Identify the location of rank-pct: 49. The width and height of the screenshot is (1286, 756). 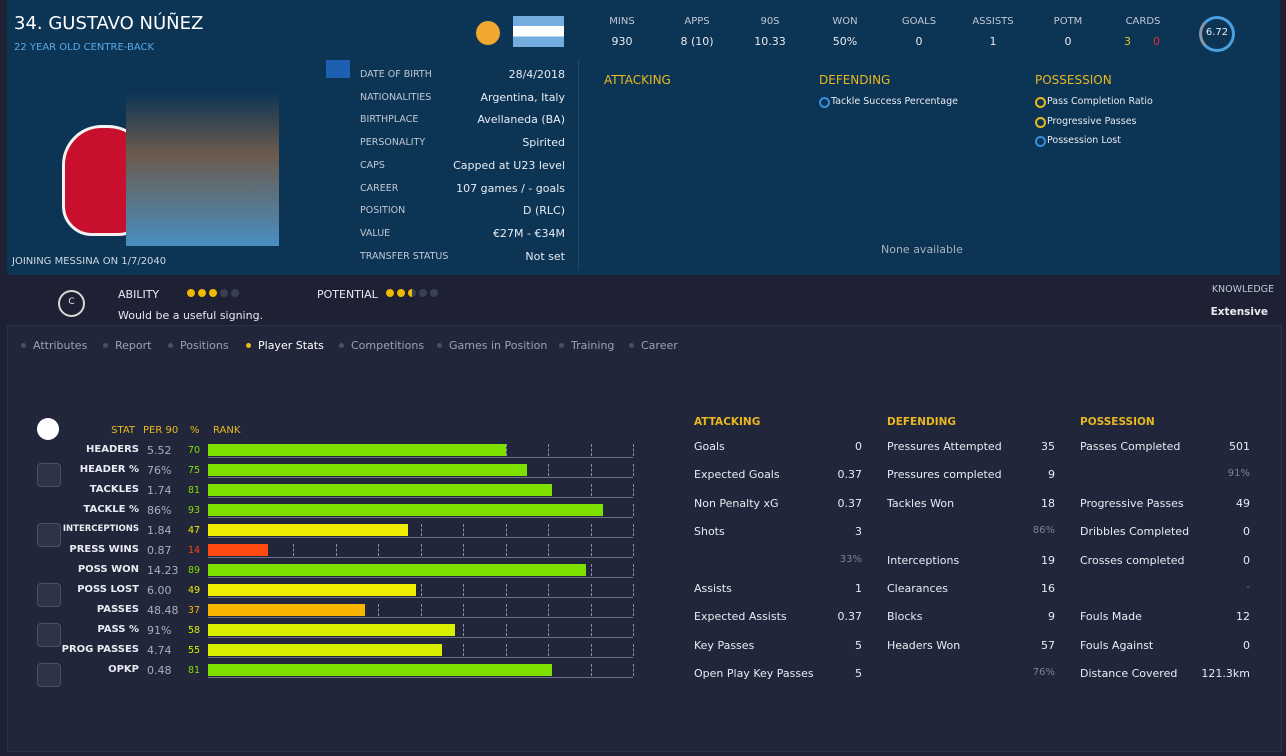
(194, 590).